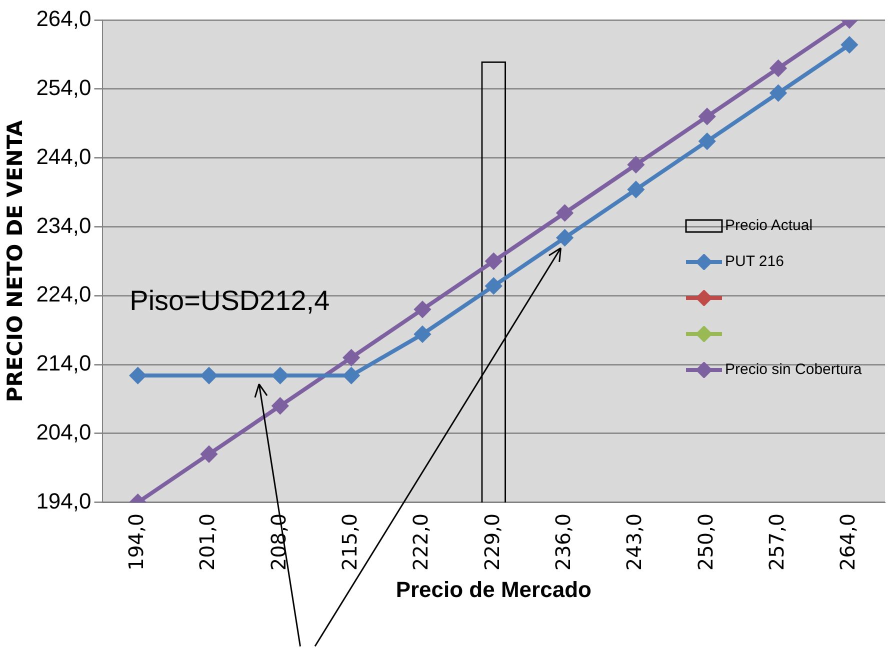 This screenshot has width=895, height=648. What do you see at coordinates (562, 542) in the screenshot?
I see `x-tick-label: 236,0` at bounding box center [562, 542].